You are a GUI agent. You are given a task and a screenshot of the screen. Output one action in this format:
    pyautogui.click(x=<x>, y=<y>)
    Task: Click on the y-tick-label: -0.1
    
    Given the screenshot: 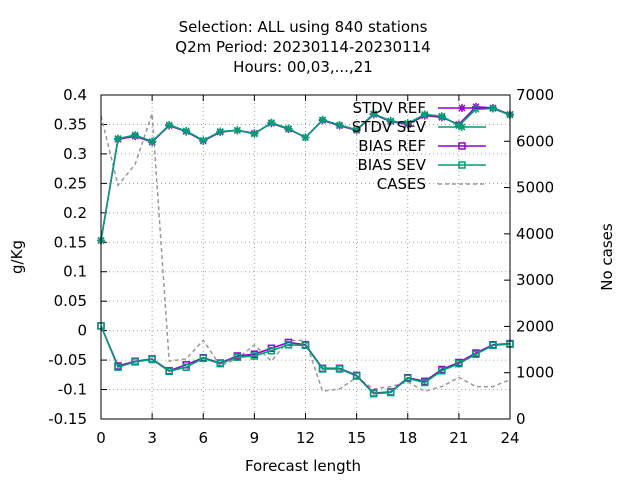 What is the action you would take?
    pyautogui.click(x=72, y=390)
    